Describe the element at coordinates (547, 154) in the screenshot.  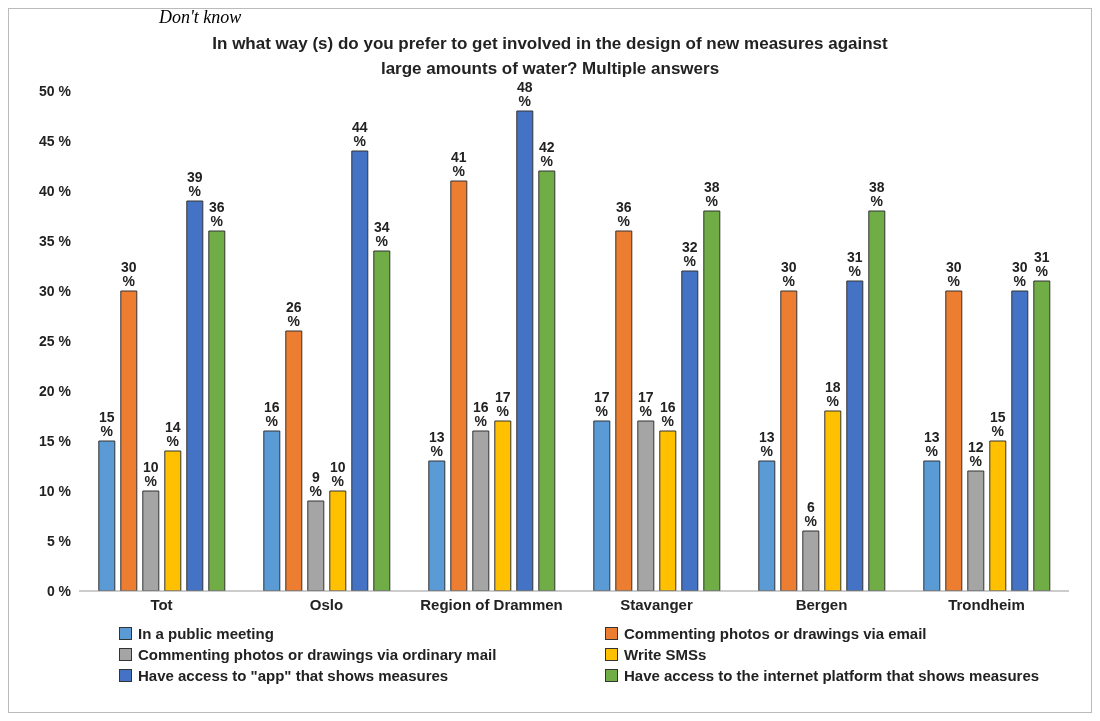
I see `data-label: 42 %` at that location.